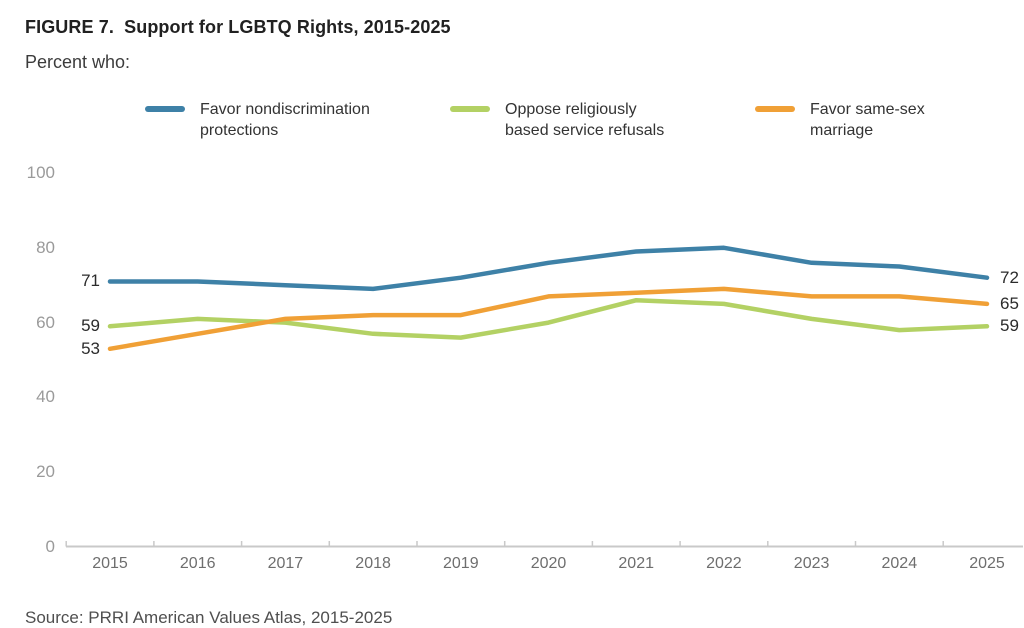  Describe the element at coordinates (842, 130) in the screenshot. I see `legend-label-line: marriage` at that location.